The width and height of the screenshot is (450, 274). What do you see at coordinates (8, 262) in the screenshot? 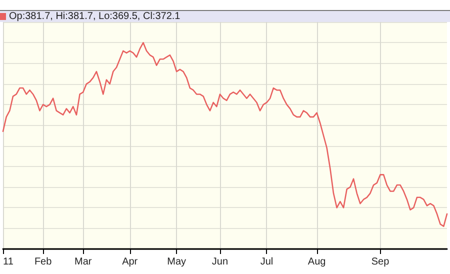
I see `x-tick-label: 11` at bounding box center [8, 262].